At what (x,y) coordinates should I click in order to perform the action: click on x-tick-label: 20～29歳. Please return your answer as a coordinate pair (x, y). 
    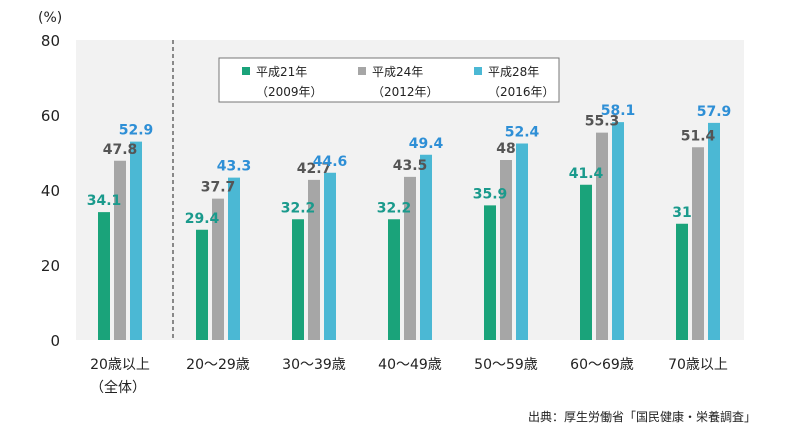
    Looking at the image, I should click on (218, 365).